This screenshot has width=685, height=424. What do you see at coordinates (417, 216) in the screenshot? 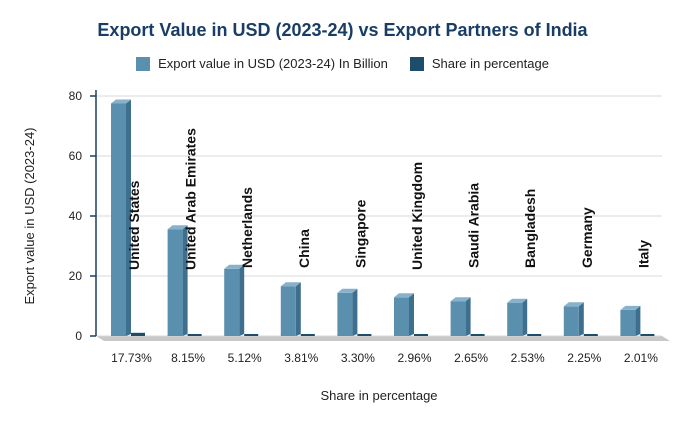
I see `bar-label: United Kingdom` at bounding box center [417, 216].